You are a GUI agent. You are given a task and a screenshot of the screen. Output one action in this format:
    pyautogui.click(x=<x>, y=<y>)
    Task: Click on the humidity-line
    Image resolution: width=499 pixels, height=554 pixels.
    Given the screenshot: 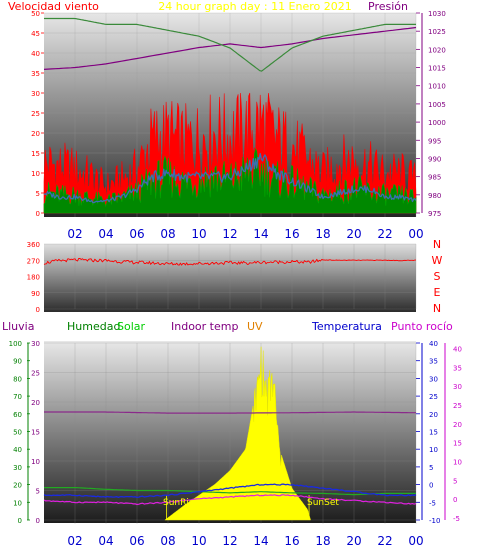 What is the action you would take?
    pyautogui.click(x=230, y=44)
    